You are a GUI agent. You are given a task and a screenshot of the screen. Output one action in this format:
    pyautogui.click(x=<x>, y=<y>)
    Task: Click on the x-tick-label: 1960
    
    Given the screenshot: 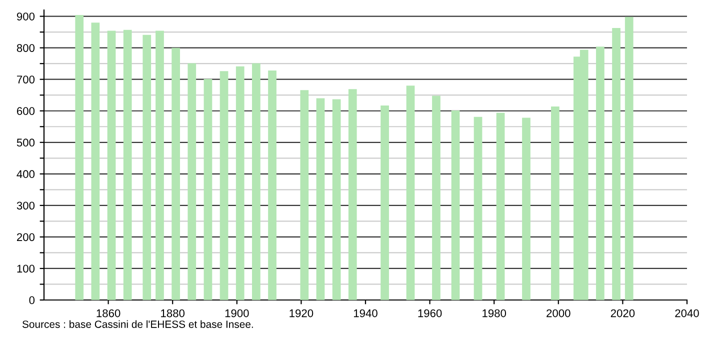 What is the action you would take?
    pyautogui.click(x=430, y=313)
    